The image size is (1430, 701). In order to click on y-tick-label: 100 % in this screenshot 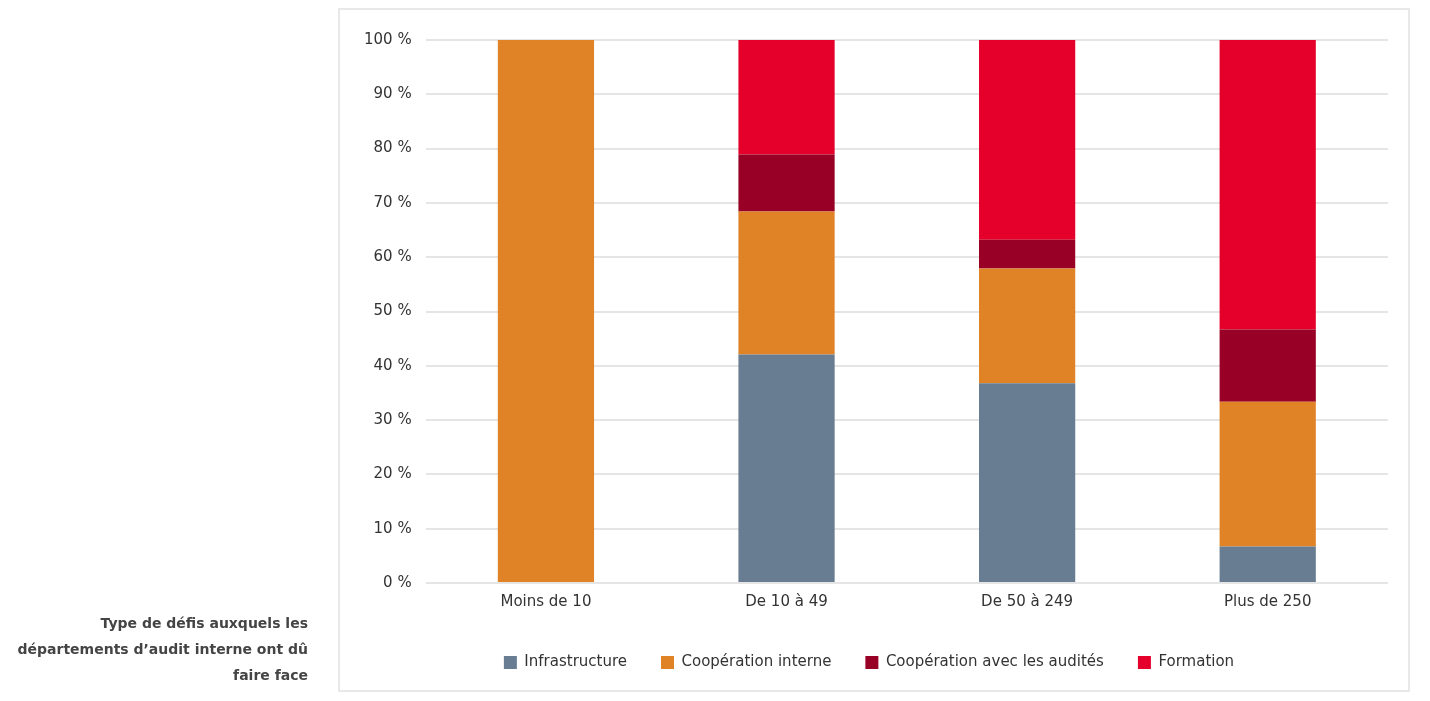, I will do `click(388, 38)`.